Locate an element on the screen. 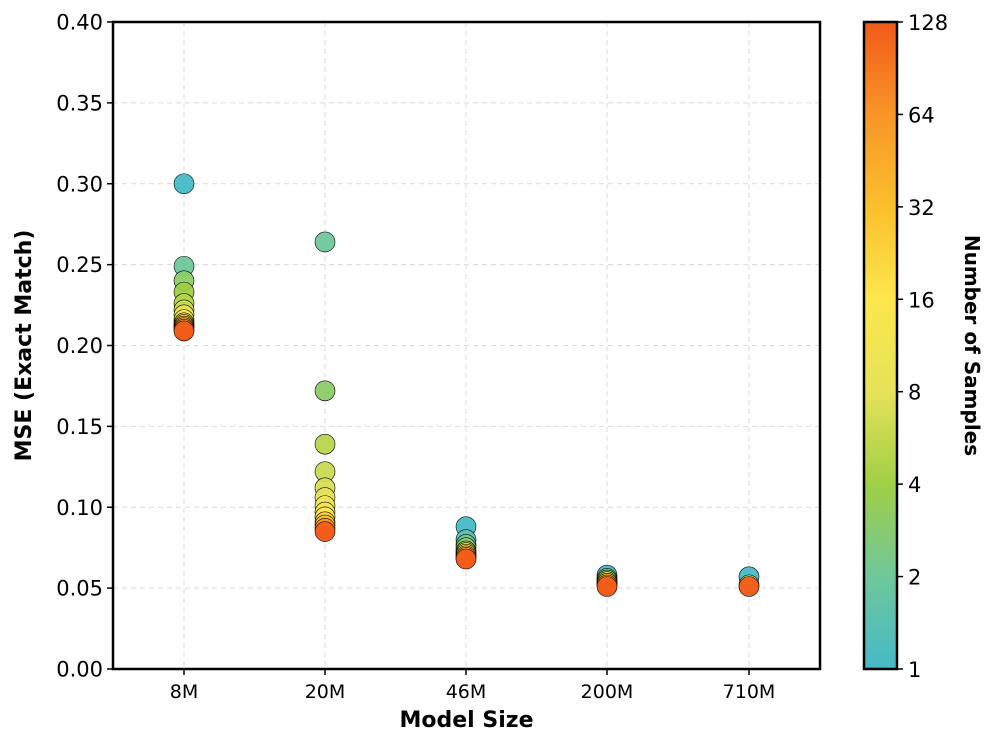  colorbar-ticks: 1 2 4 8 16 32 64 128 is located at coordinates (922, 346).